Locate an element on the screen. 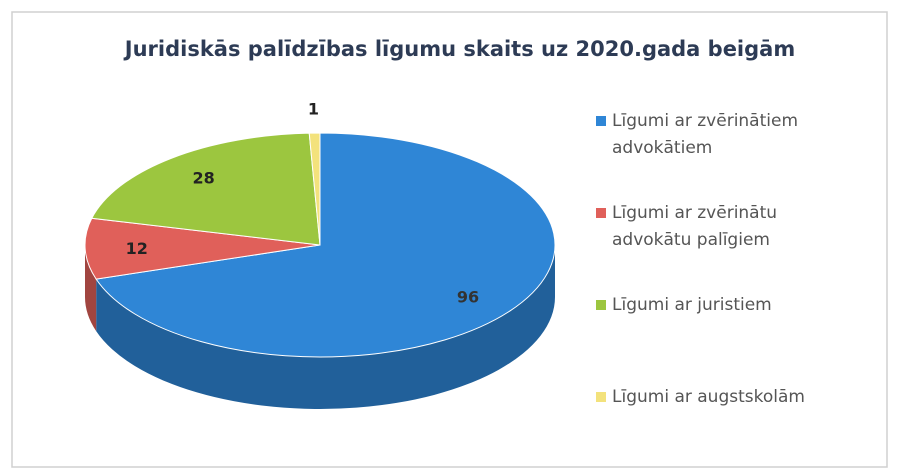 The height and width of the screenshot is (475, 899). data-label: 12 is located at coordinates (137, 248).